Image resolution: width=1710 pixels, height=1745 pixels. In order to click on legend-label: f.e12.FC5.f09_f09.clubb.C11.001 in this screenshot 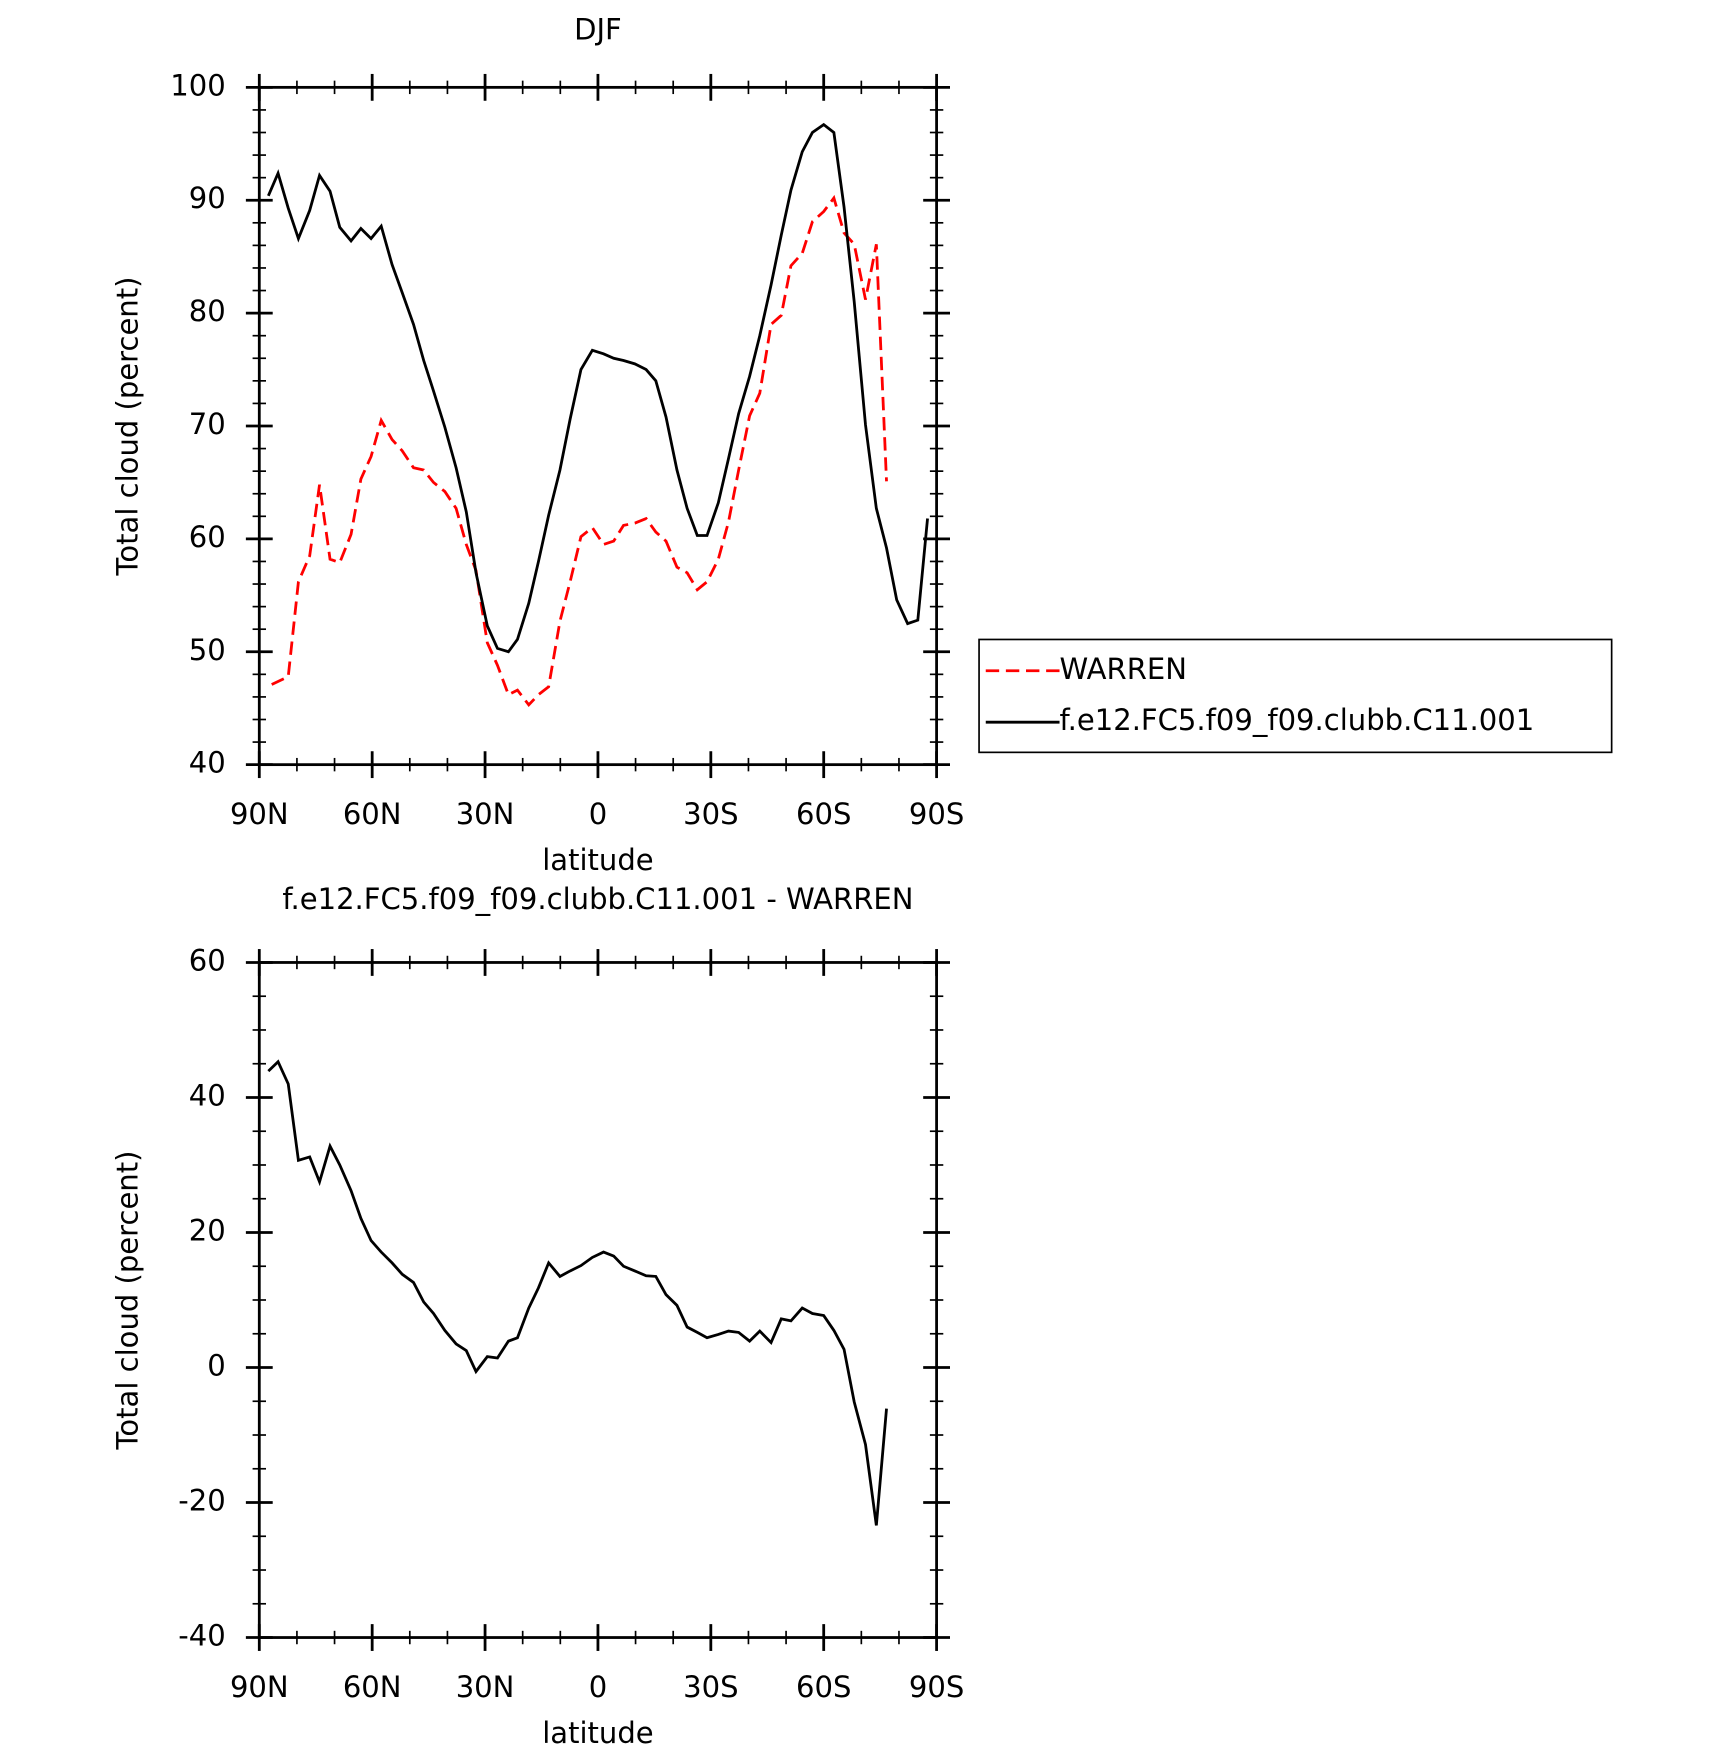, I will do `click(1297, 720)`.